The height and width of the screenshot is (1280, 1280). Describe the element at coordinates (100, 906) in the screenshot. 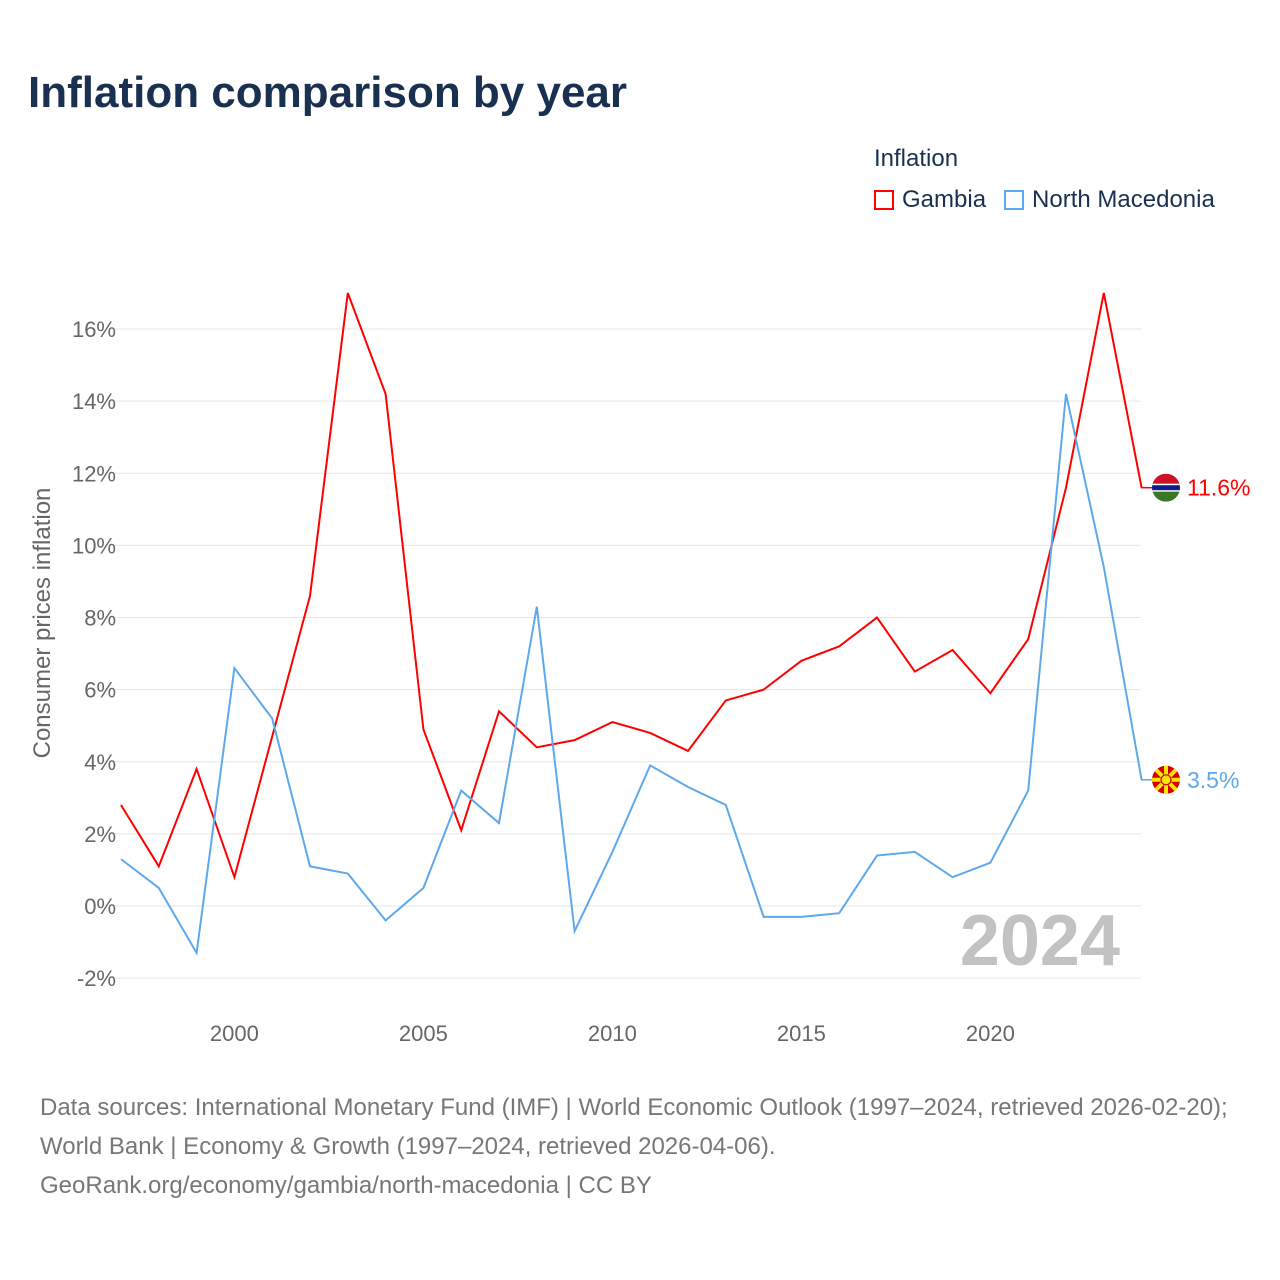

I see `y-tick-label: 0%` at that location.